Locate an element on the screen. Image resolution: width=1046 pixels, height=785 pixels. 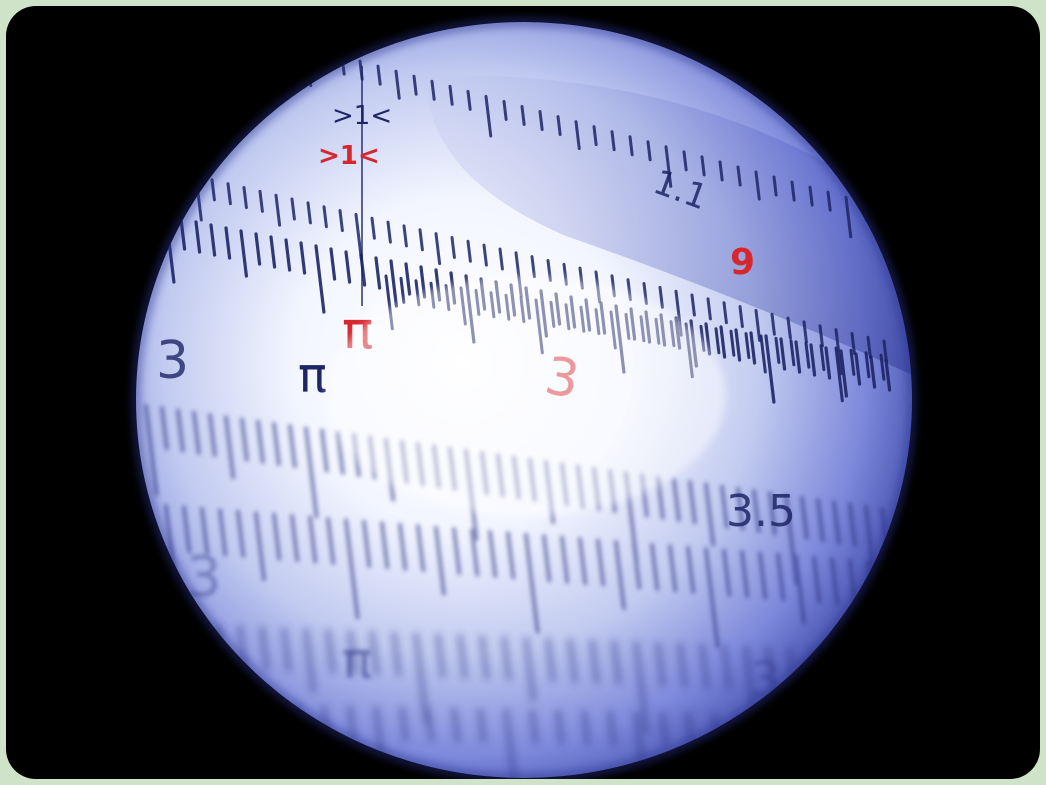
sphere-highlight is located at coordinates (526, 396).